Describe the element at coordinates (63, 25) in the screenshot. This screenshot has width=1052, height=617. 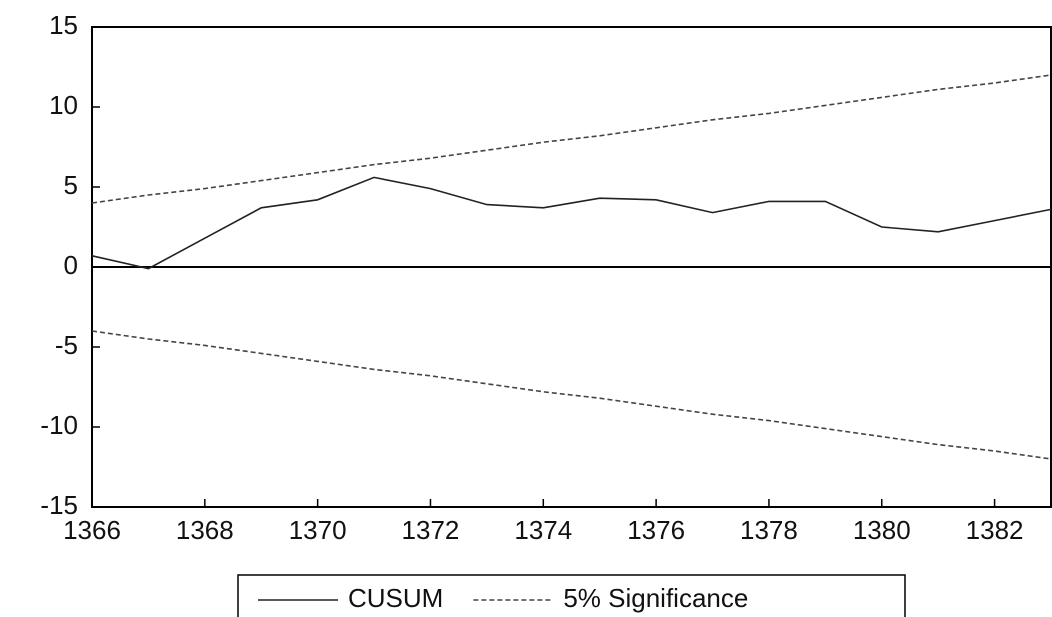
I see `y-tick-label: 15` at that location.